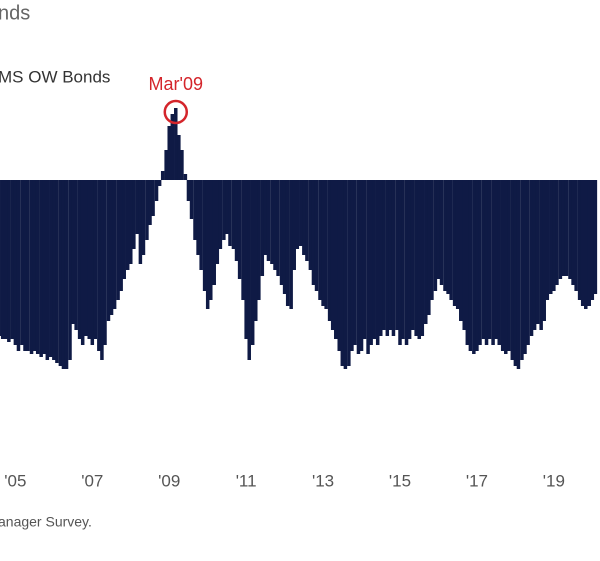  What do you see at coordinates (246, 480) in the screenshot?
I see `x-tick-label: '11` at bounding box center [246, 480].